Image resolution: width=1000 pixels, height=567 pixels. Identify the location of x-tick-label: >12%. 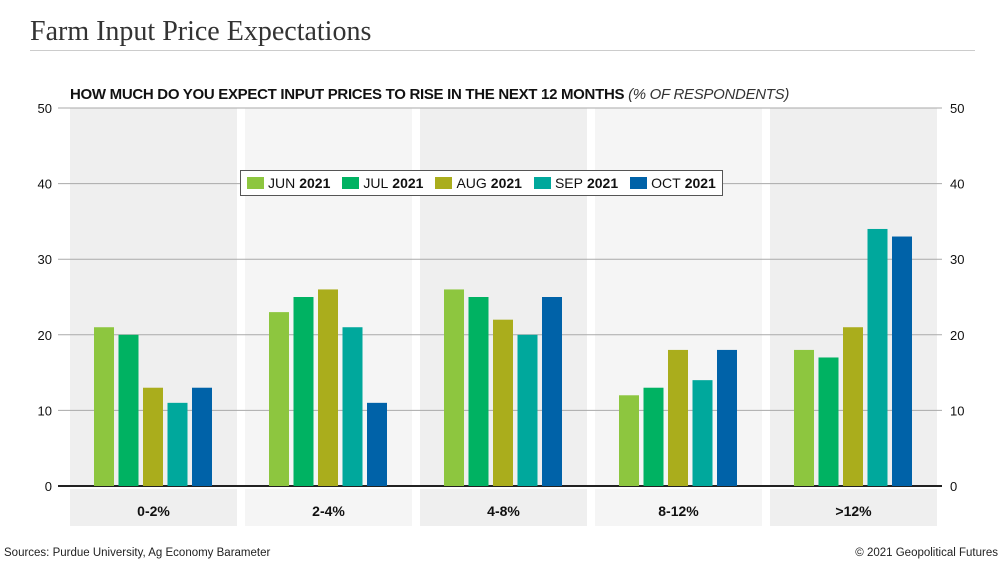
(853, 511).